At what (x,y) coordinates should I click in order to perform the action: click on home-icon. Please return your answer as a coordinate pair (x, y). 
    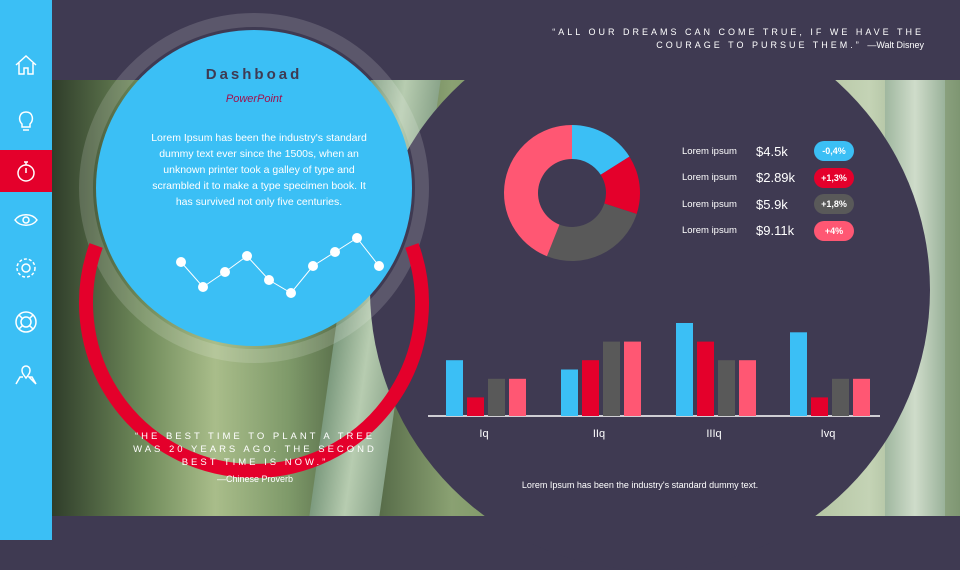
    Looking at the image, I should click on (26, 64).